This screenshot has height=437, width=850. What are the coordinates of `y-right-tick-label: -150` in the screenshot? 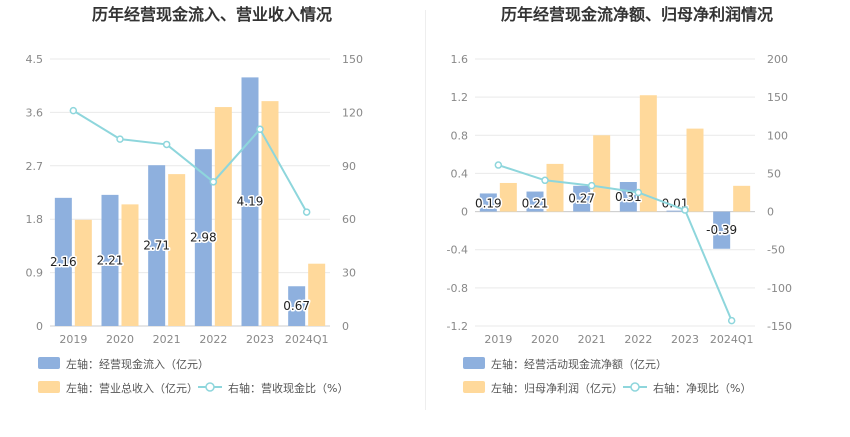 It's located at (779, 326).